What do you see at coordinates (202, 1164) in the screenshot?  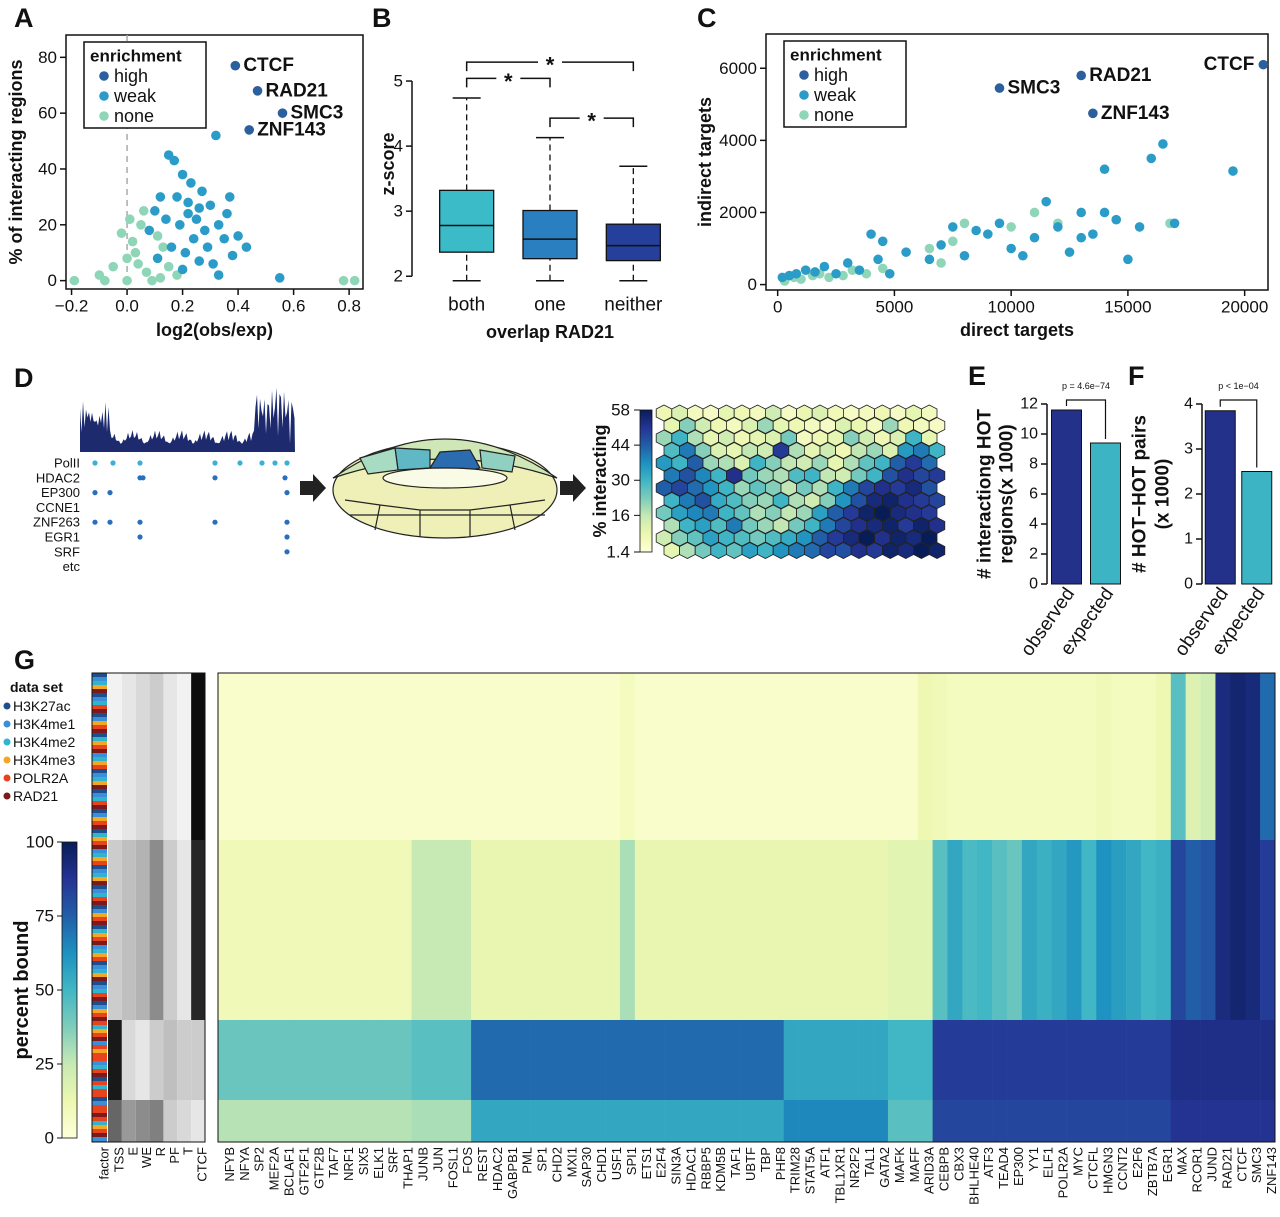 I see `column-label: CTCF` at bounding box center [202, 1164].